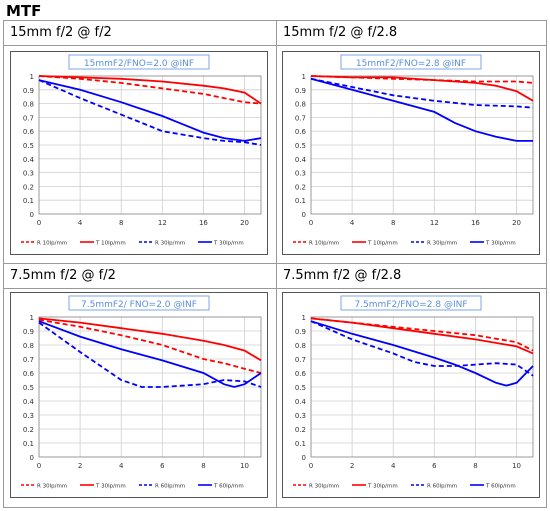 This screenshot has width=550, height=511. What do you see at coordinates (516, 466) in the screenshot?
I see `x-tick-label: 10` at bounding box center [516, 466].